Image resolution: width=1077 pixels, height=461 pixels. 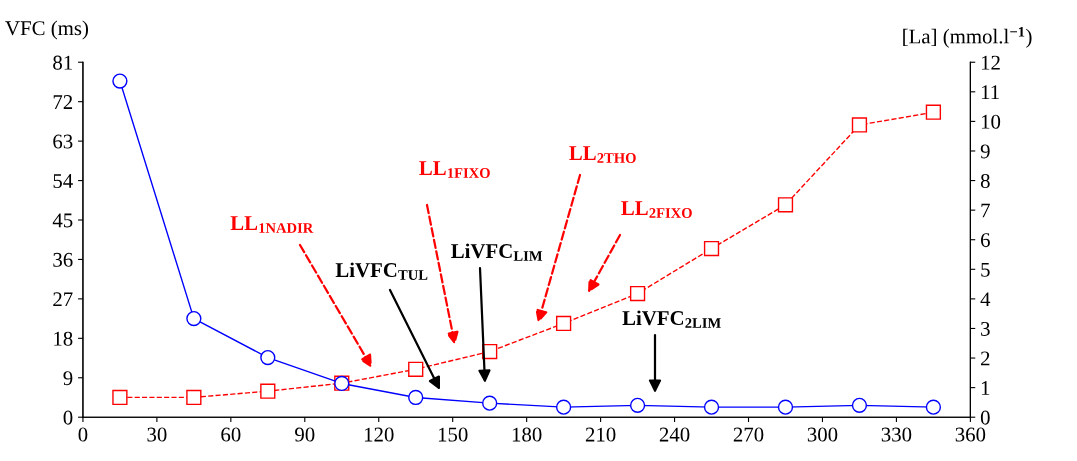 What do you see at coordinates (985, 210) in the screenshot?
I see `y2-tick-label: 7` at bounding box center [985, 210].